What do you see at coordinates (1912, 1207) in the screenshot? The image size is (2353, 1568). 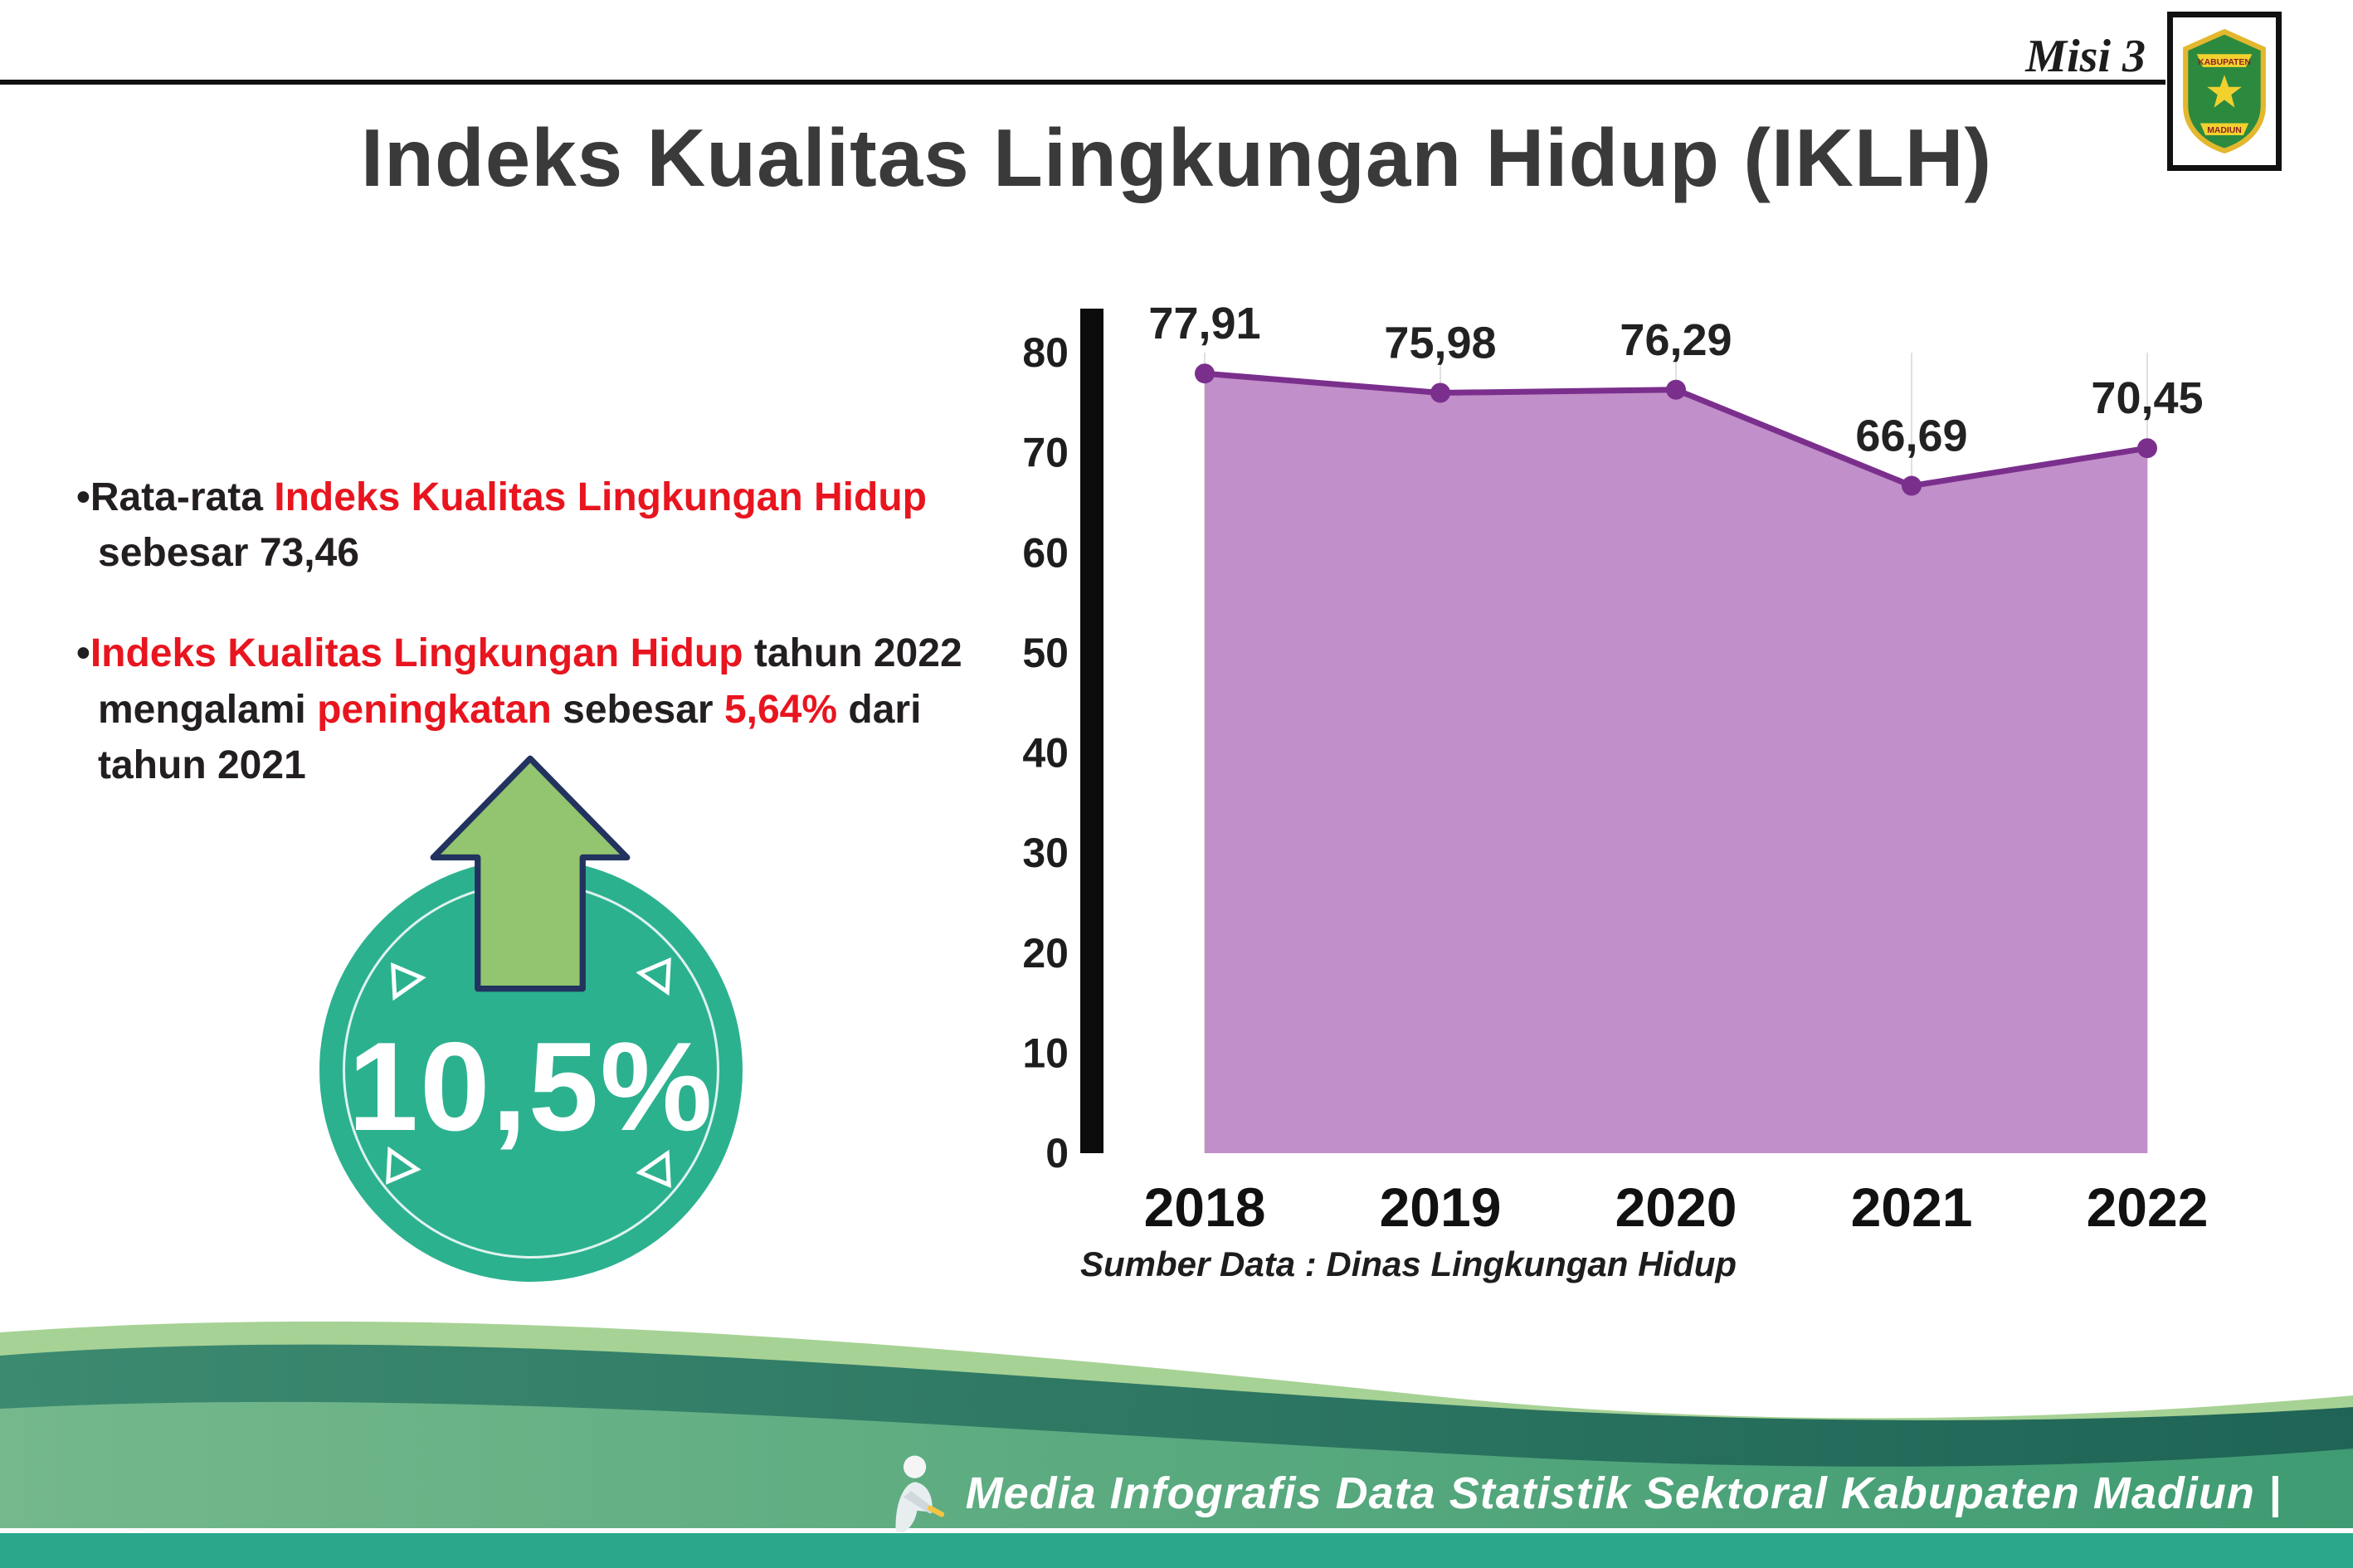 I see `svg-text: 2021` at bounding box center [1912, 1207].